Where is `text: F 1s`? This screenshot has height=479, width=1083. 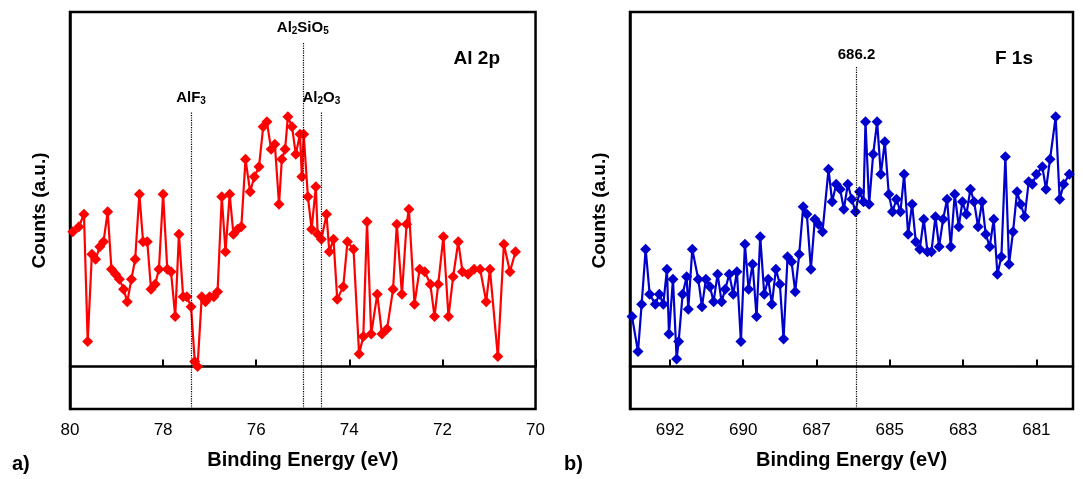
text: F 1s is located at coordinates (1014, 57).